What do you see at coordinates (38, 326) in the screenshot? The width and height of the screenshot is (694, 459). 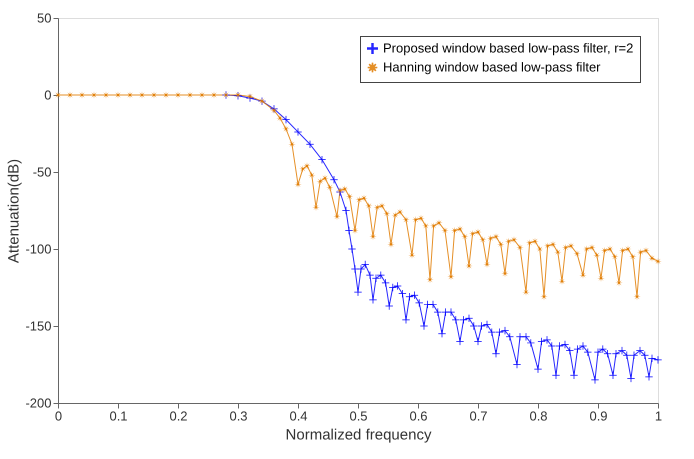 I see `y-tick-label: -150` at bounding box center [38, 326].